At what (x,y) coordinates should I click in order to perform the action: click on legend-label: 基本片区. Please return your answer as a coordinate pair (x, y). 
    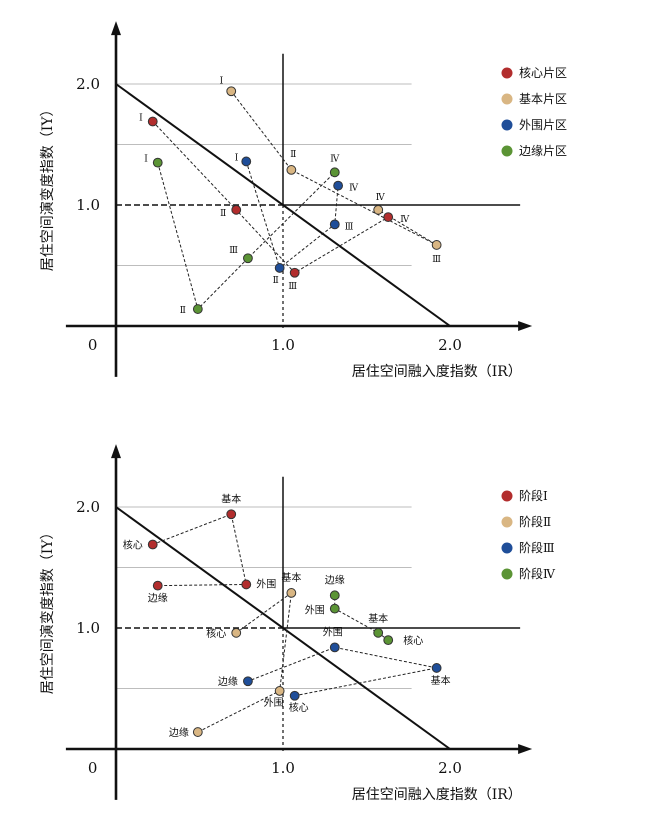
    Looking at the image, I should click on (543, 99).